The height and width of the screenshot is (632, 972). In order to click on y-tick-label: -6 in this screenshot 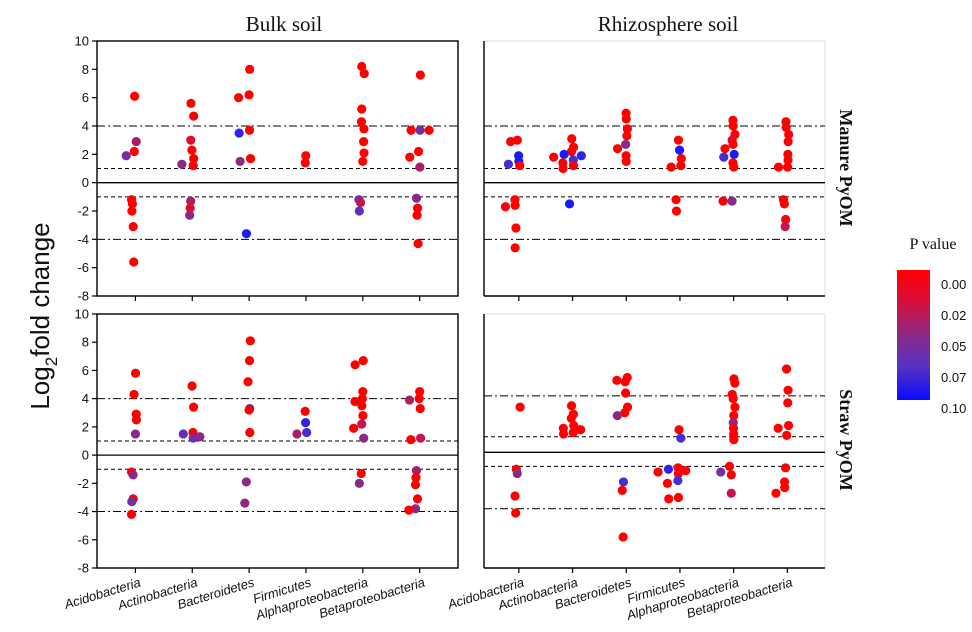, I will do `click(83, 539)`.